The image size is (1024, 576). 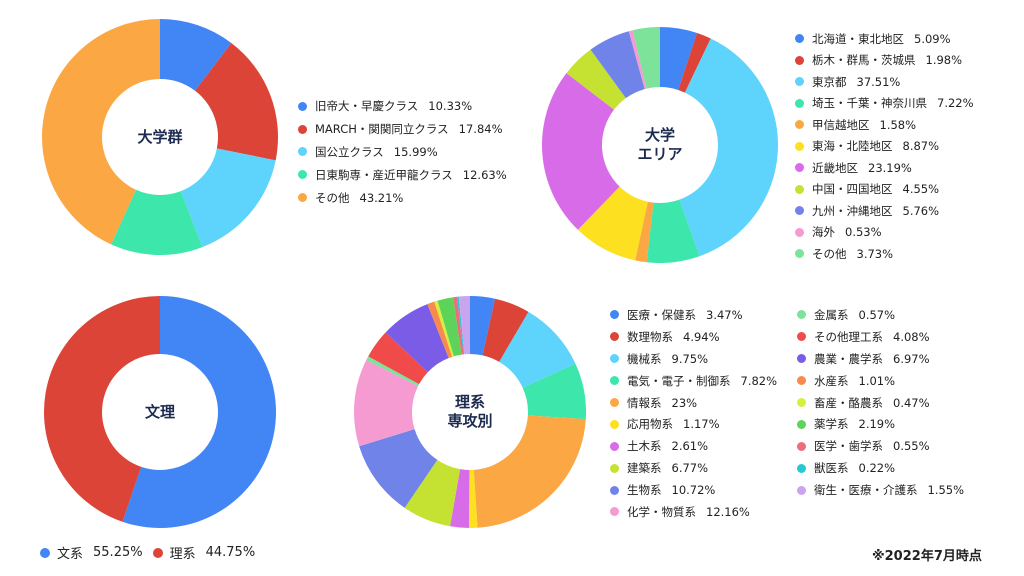 I want to click on legend-label: 医療・保健系, so click(x=661, y=314).